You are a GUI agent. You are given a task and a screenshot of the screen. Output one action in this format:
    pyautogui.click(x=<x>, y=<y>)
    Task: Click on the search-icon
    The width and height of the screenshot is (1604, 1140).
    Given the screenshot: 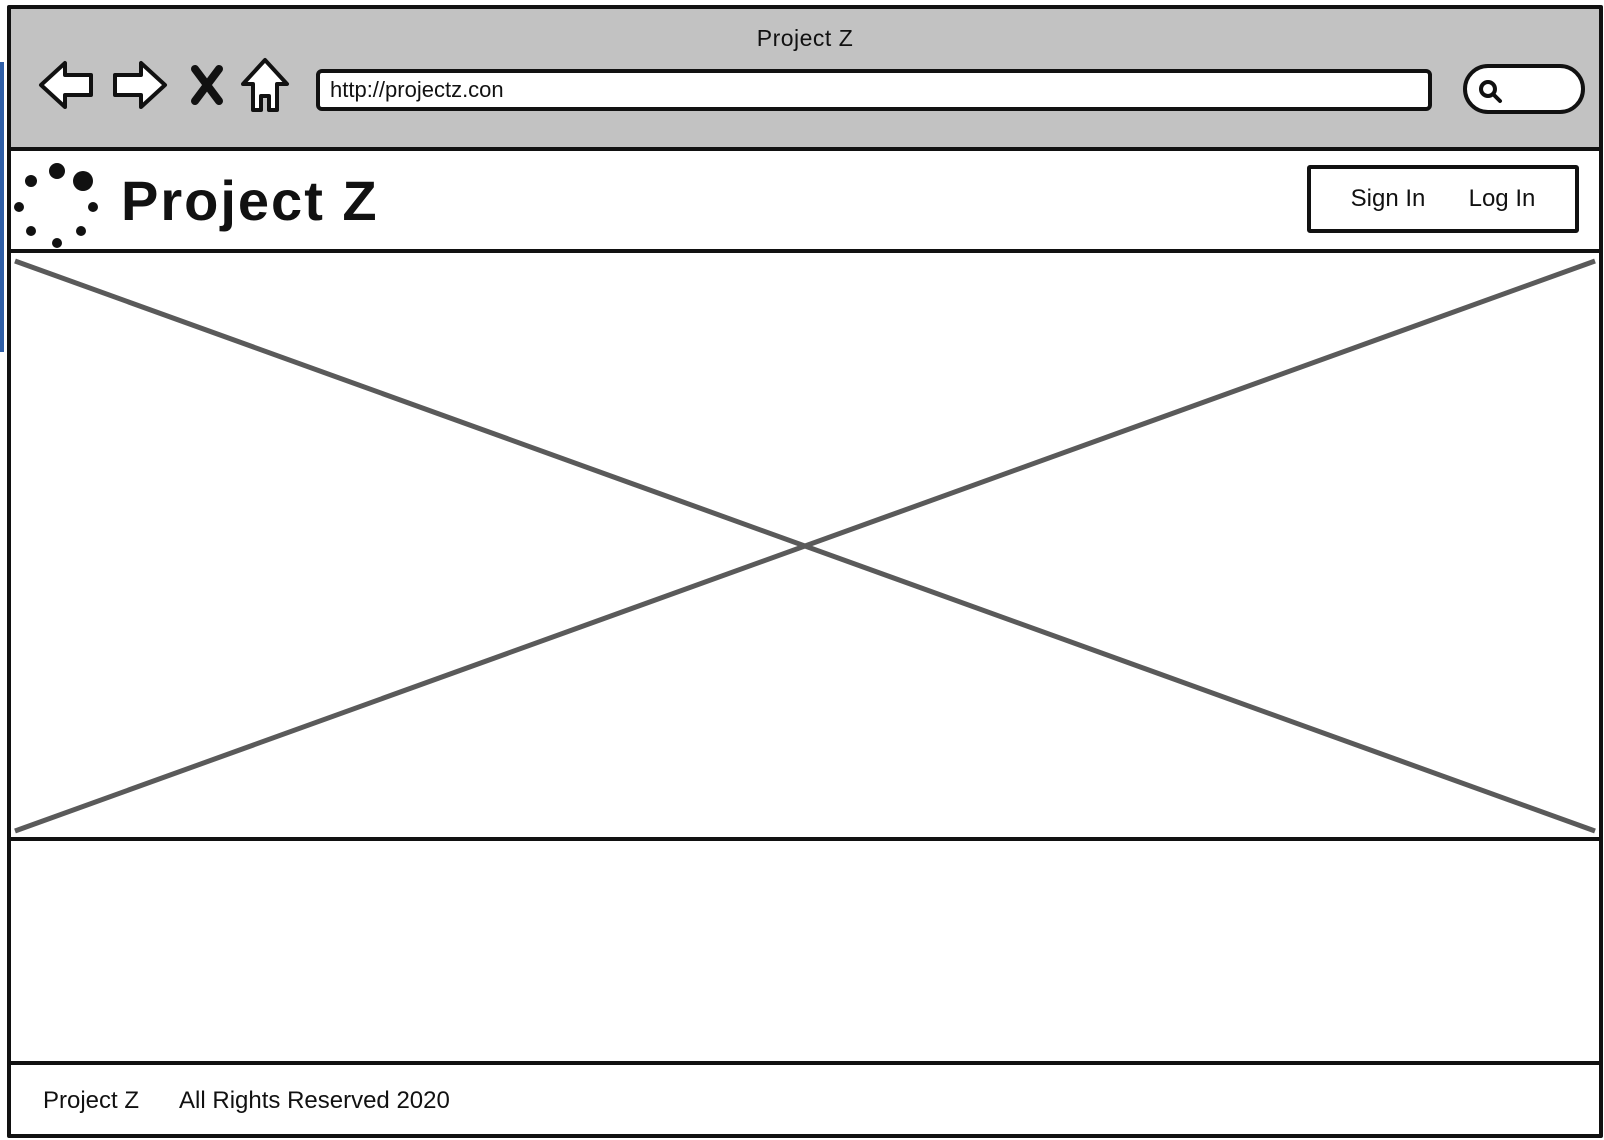 What is the action you would take?
    pyautogui.click(x=1490, y=91)
    